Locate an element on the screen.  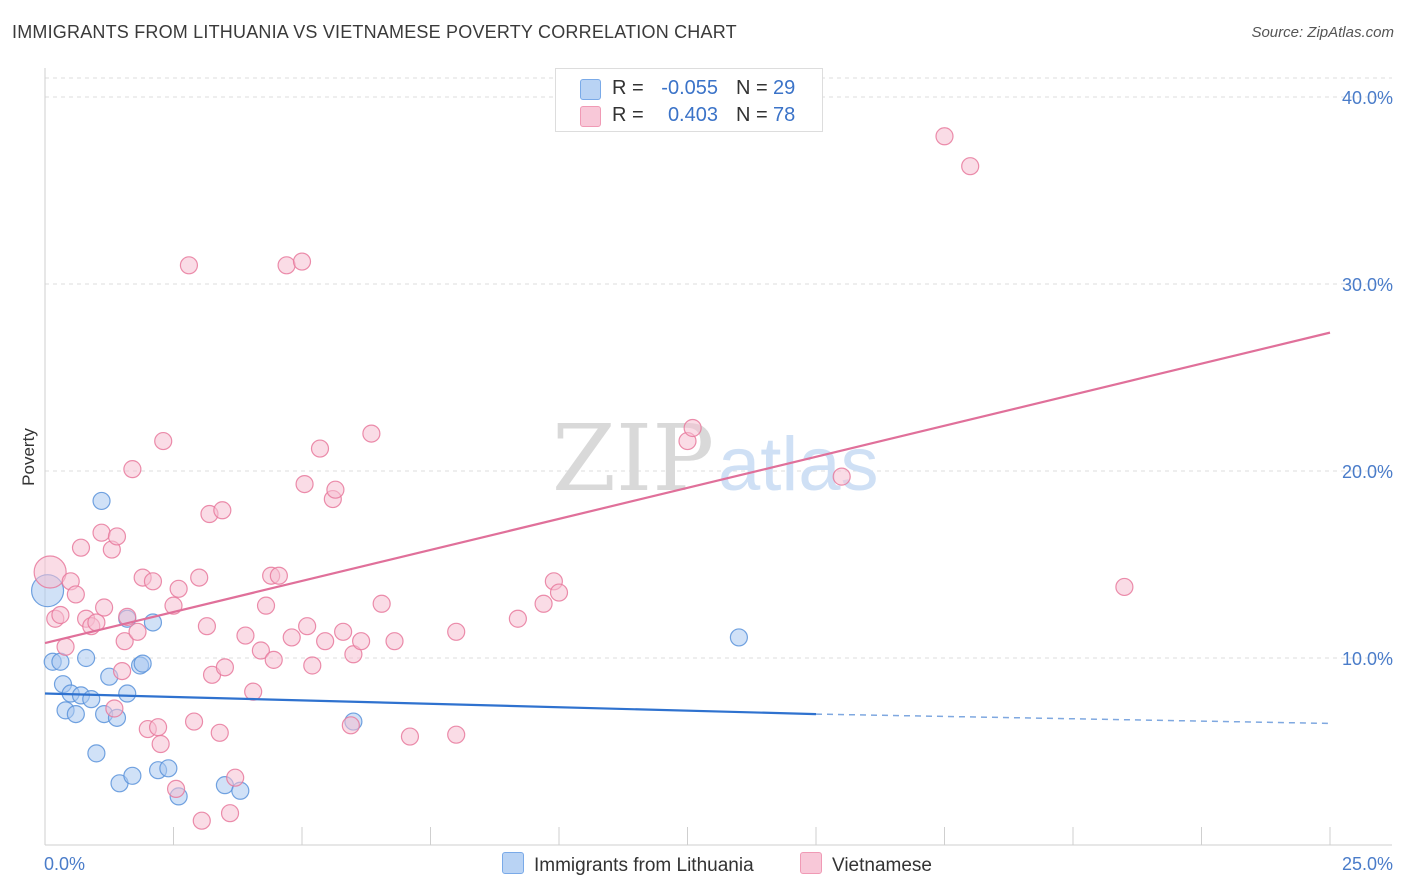
bottom-legend-swatch-lithuania is located at coordinates (513, 863).